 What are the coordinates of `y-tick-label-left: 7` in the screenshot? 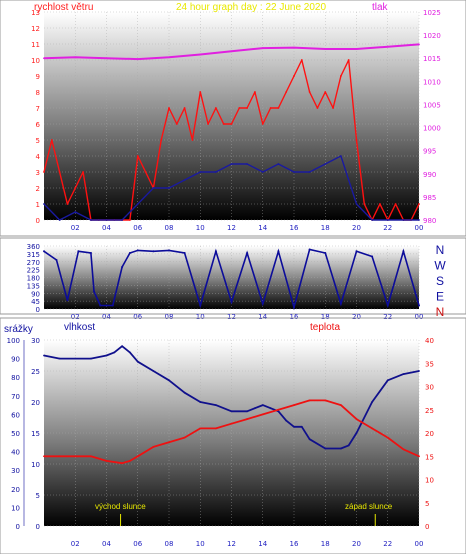 It's located at (38, 109).